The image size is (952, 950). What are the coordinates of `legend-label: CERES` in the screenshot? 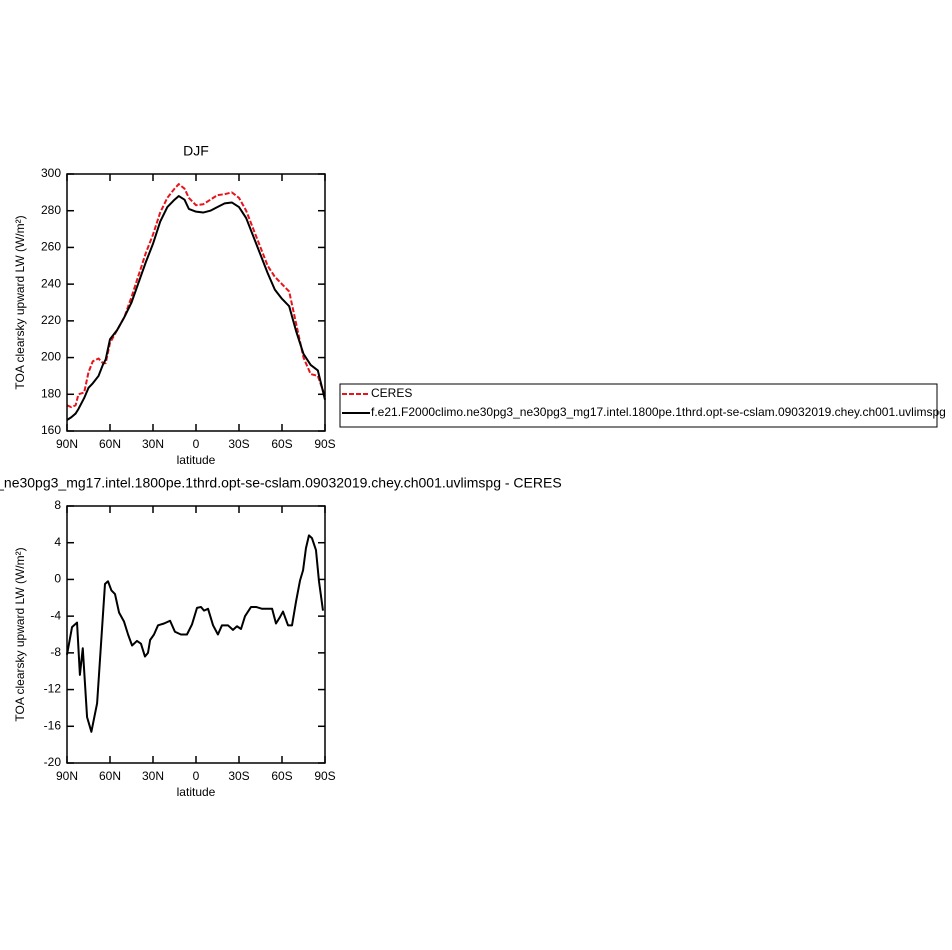 It's located at (391, 393).